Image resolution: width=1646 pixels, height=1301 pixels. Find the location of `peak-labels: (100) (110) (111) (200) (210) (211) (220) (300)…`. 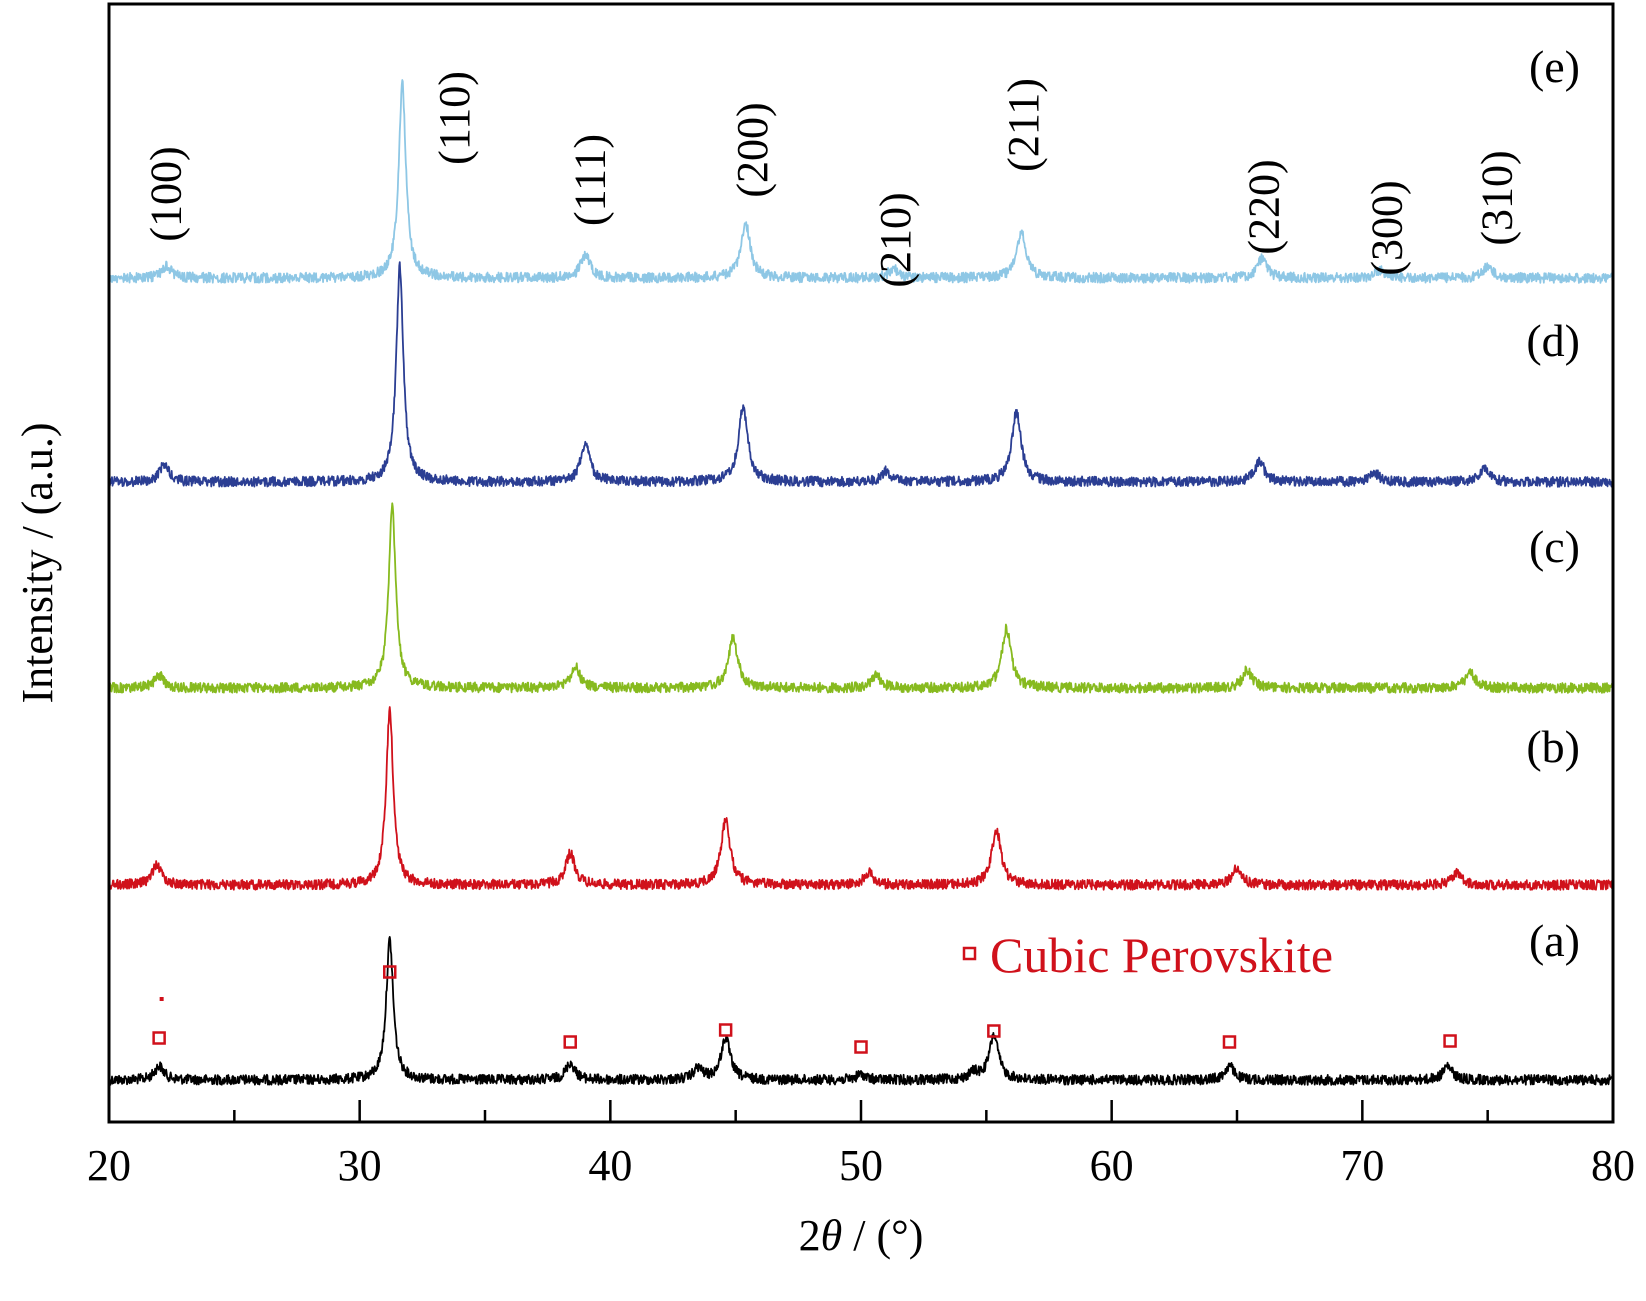

peak-labels: (100) (110) (111) (200) (210) (211) (220) (300)… is located at coordinates (832, 179).